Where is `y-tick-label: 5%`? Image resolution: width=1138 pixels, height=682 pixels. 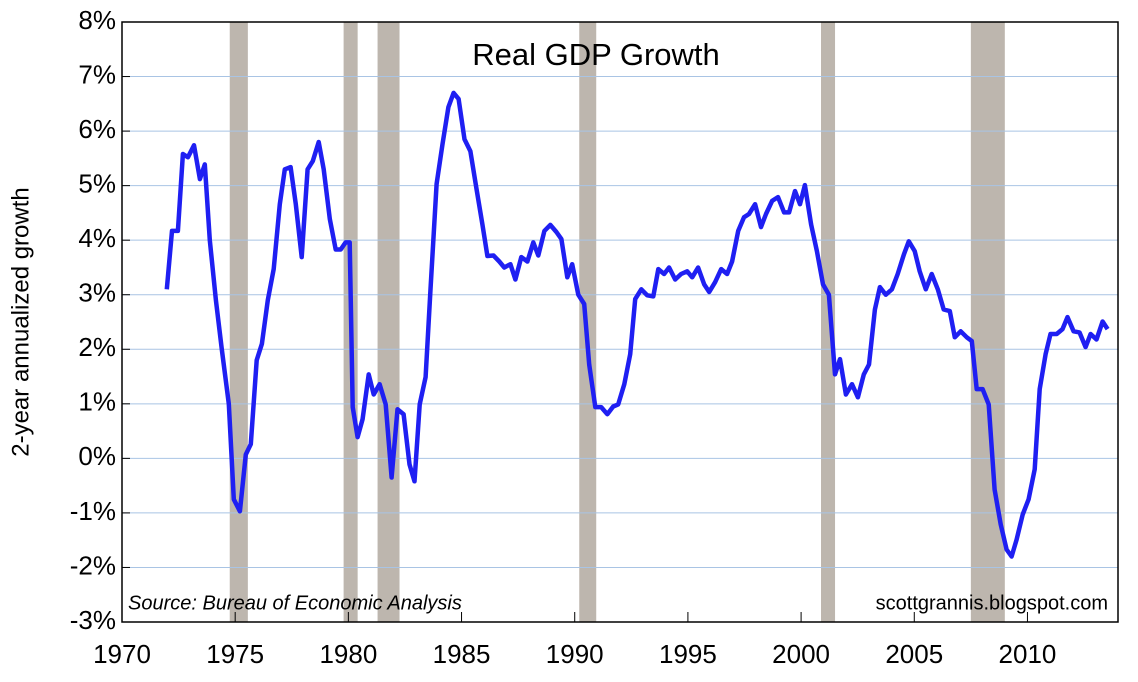
y-tick-label: 5% is located at coordinates (97, 184).